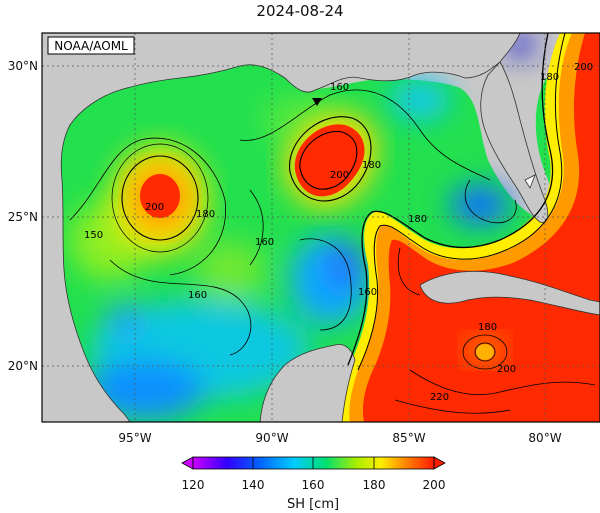 The image size is (600, 513). I want to click on credit-box: NOAA/AOML, so click(91, 45).